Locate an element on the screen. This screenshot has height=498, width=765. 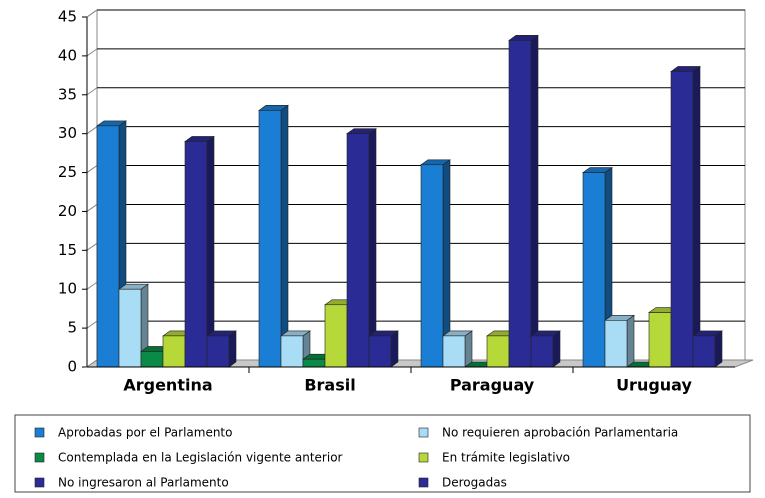
y-tick-label: 5 is located at coordinates (72, 328).